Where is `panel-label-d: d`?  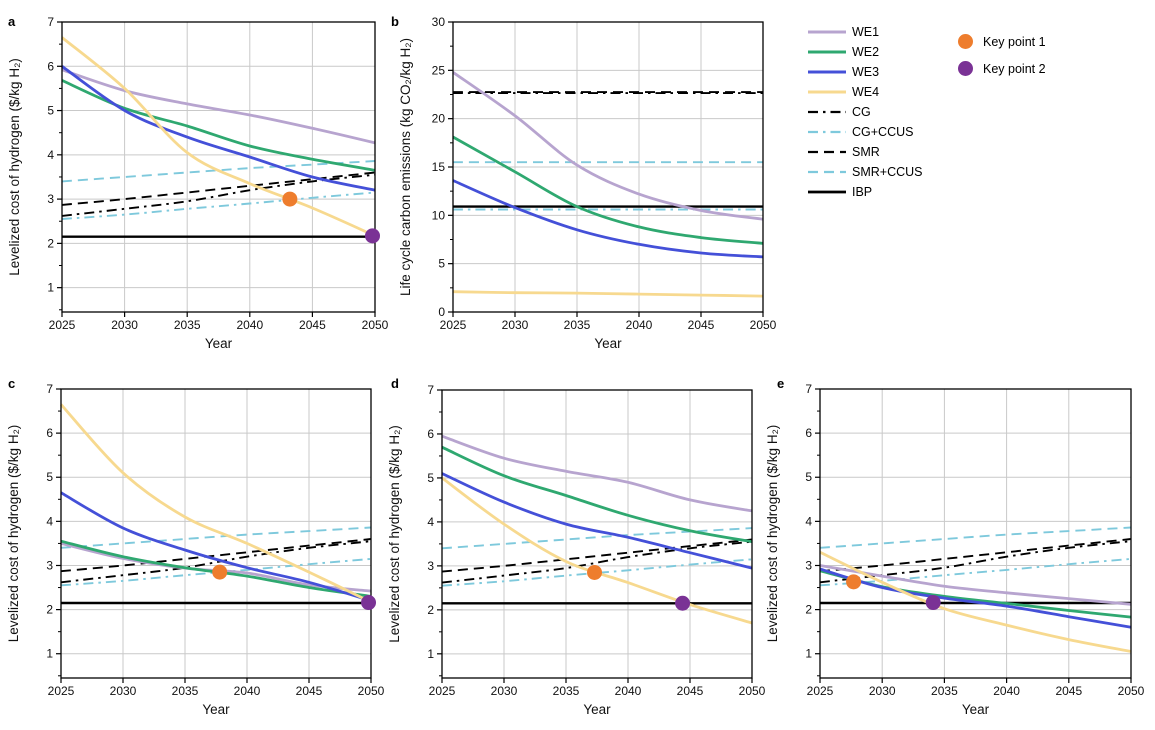 panel-label-d: d is located at coordinates (395, 383).